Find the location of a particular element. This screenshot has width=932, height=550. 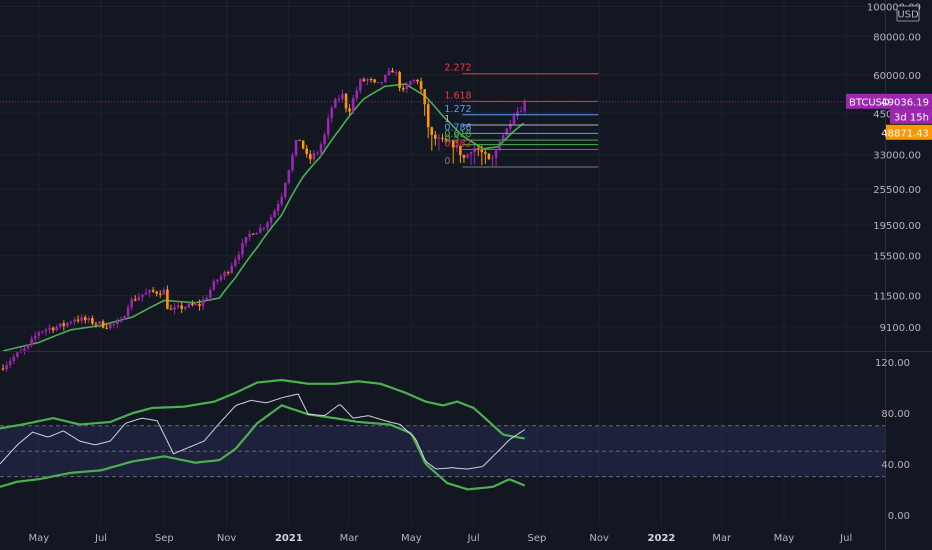

time-tick-label: Mar is located at coordinates (722, 538).